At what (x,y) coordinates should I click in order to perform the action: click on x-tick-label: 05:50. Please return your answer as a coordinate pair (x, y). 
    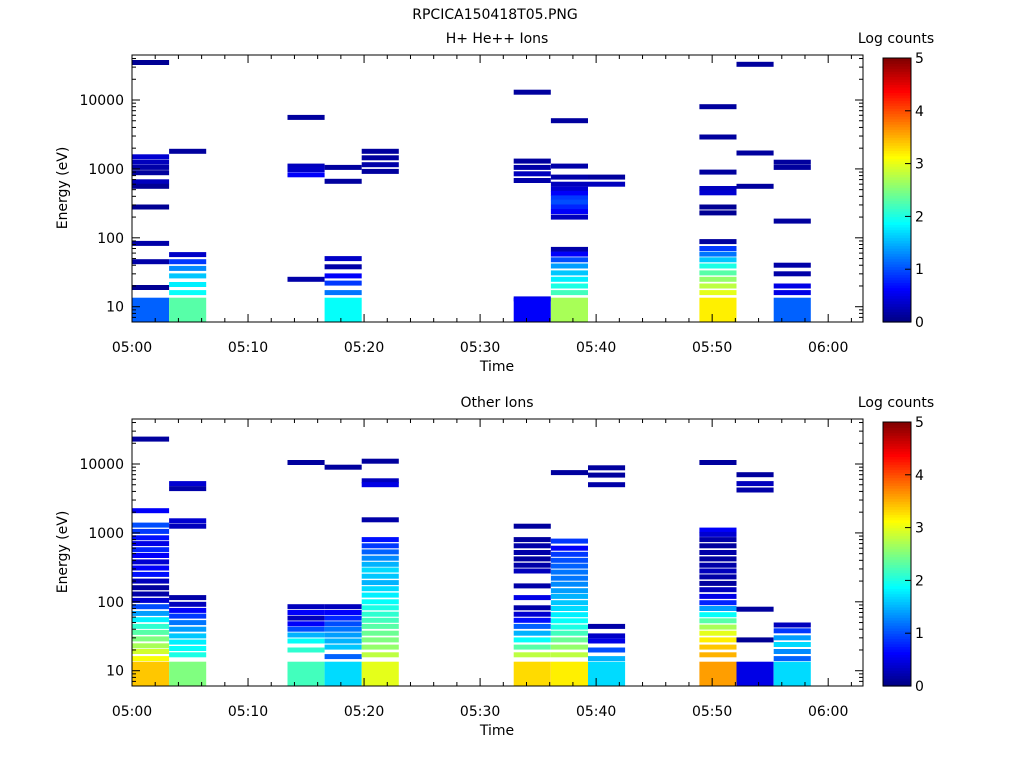
    Looking at the image, I should click on (712, 712).